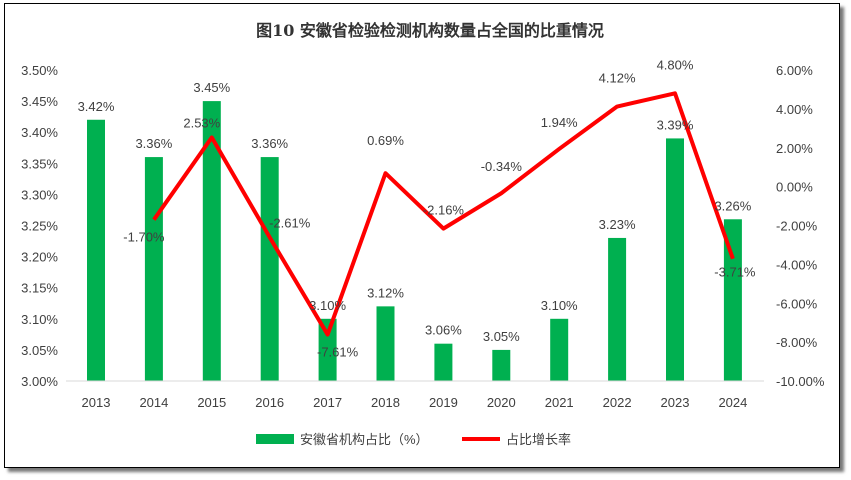  Describe the element at coordinates (39, 381) in the screenshot. I see `left-axis-tick: 3.00%` at that location.